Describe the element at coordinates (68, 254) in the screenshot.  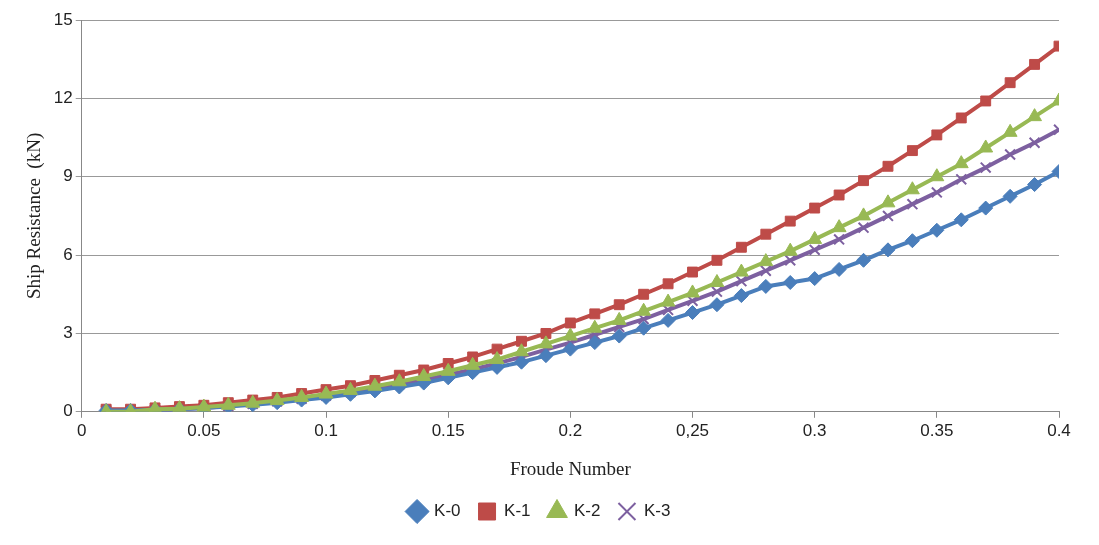
I see `y-tick-label: 6` at that location.